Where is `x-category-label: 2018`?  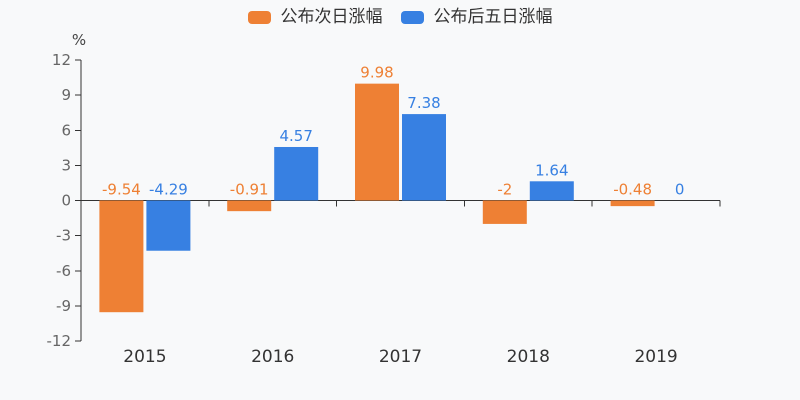 x-category-label: 2018 is located at coordinates (528, 357).